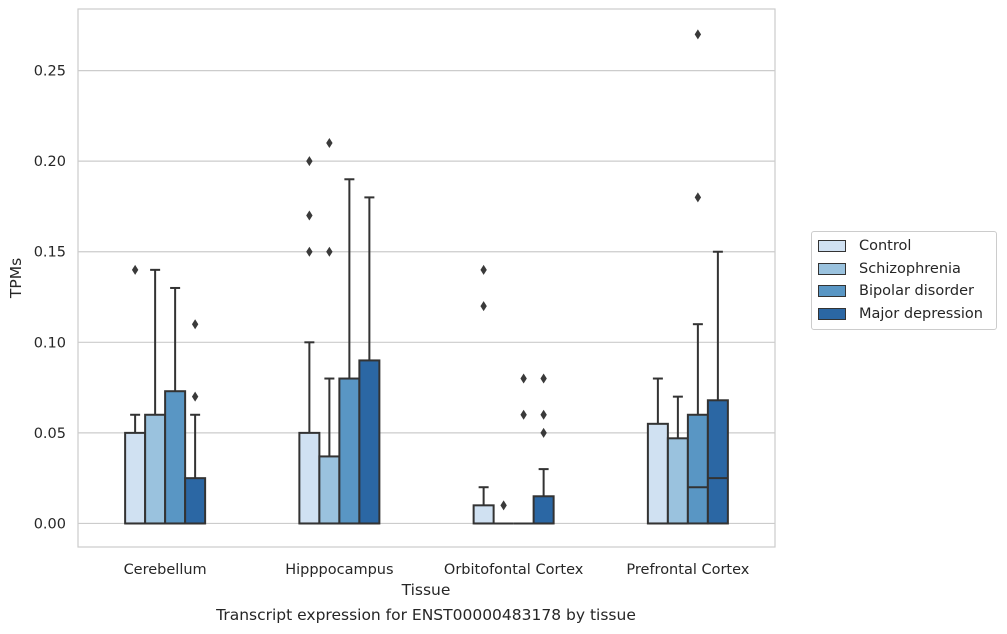  I want to click on legend-item: Major depression, so click(904, 314).